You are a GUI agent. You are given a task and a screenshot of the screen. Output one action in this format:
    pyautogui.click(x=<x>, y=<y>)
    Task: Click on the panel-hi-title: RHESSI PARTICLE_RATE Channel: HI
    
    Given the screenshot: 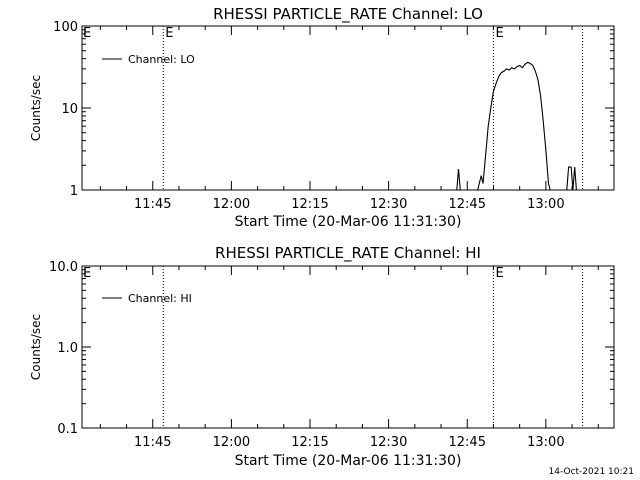 What is the action you would take?
    pyautogui.click(x=348, y=253)
    